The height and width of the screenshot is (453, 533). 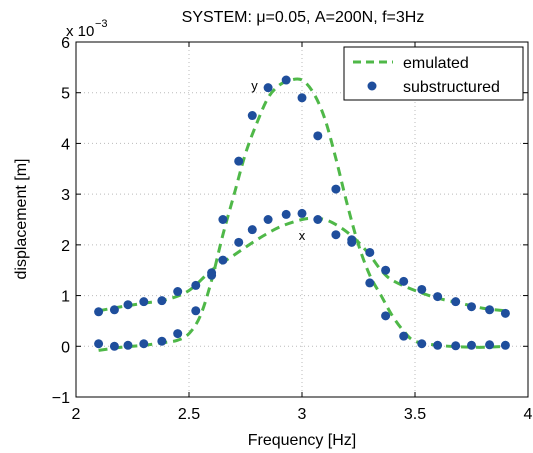 I want to click on x-tick-label: 3, so click(x=302, y=414).